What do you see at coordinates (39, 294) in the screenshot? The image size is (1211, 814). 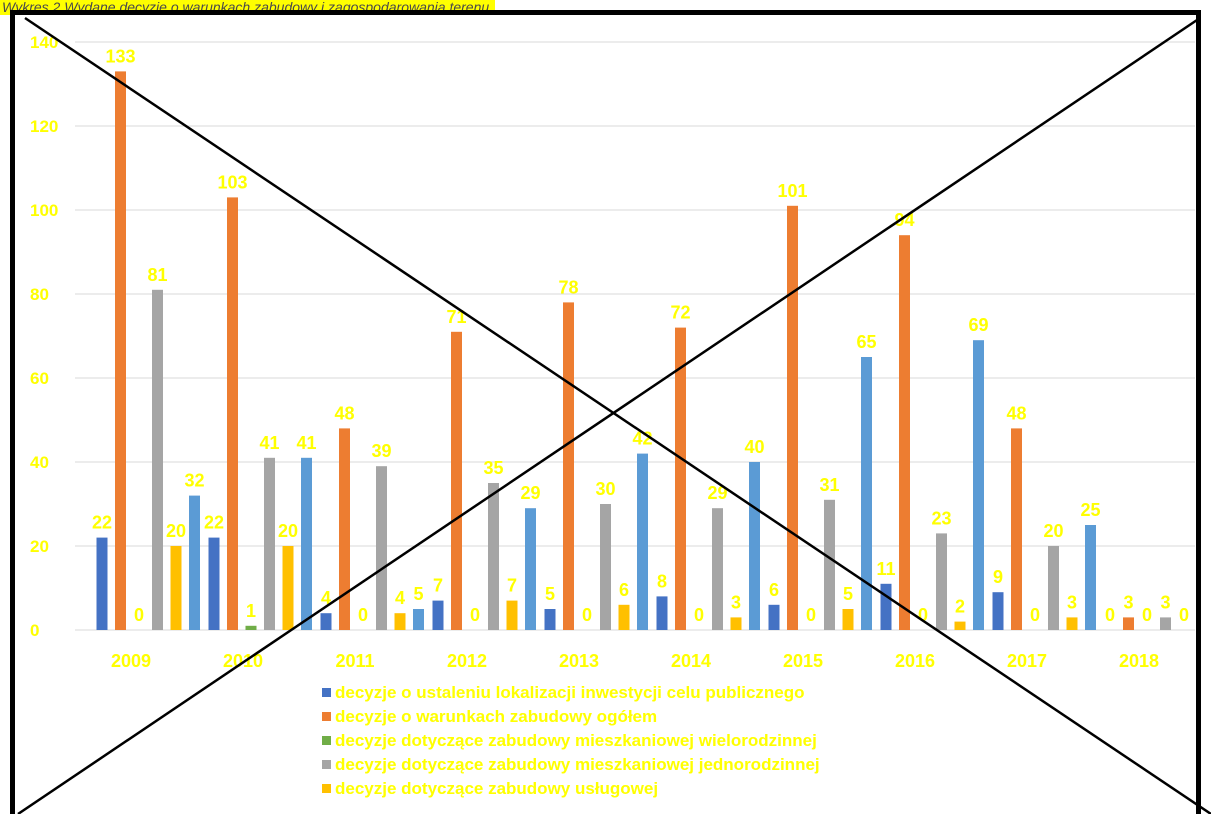 I see `y-tick-label: 80` at bounding box center [39, 294].